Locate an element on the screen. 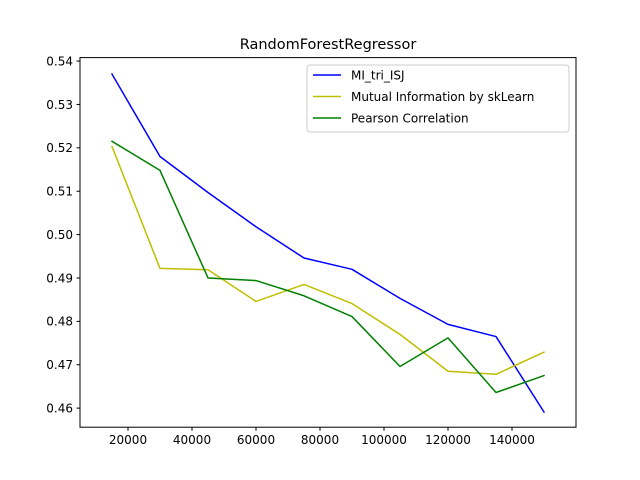 The image size is (640, 480). x-axis-ticks: 20000 40000 60000 80000 100000 120000 140000 is located at coordinates (322, 437).